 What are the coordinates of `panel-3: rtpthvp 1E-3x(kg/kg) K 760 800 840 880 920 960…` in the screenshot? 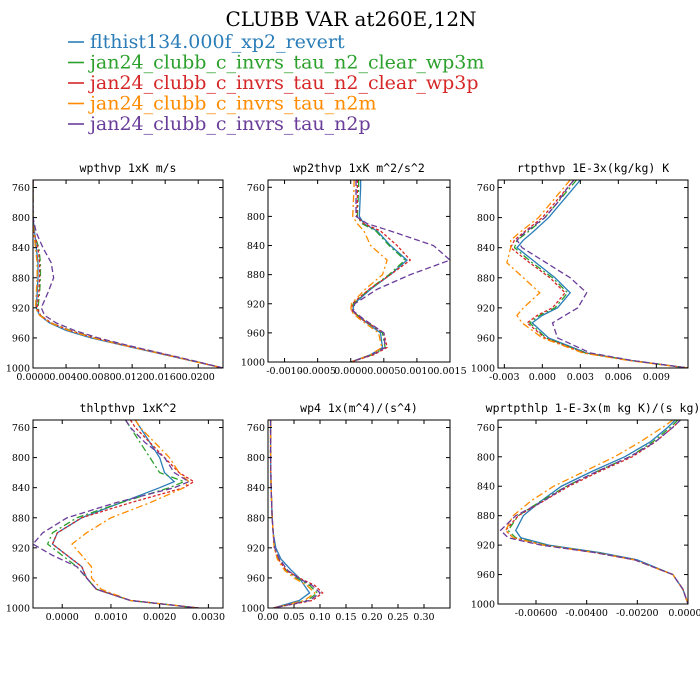 It's located at (580, 272).